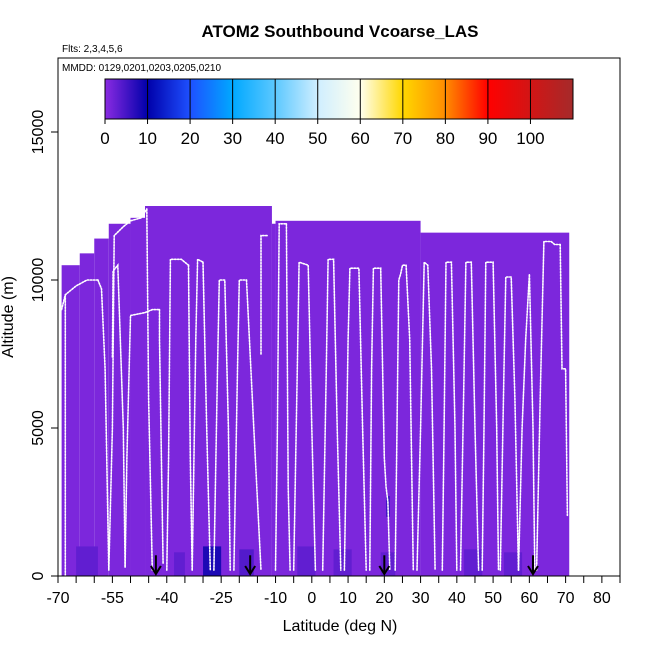 Image resolution: width=650 pixels, height=650 pixels. I want to click on colorbar-tick-label: 10, so click(147, 138).